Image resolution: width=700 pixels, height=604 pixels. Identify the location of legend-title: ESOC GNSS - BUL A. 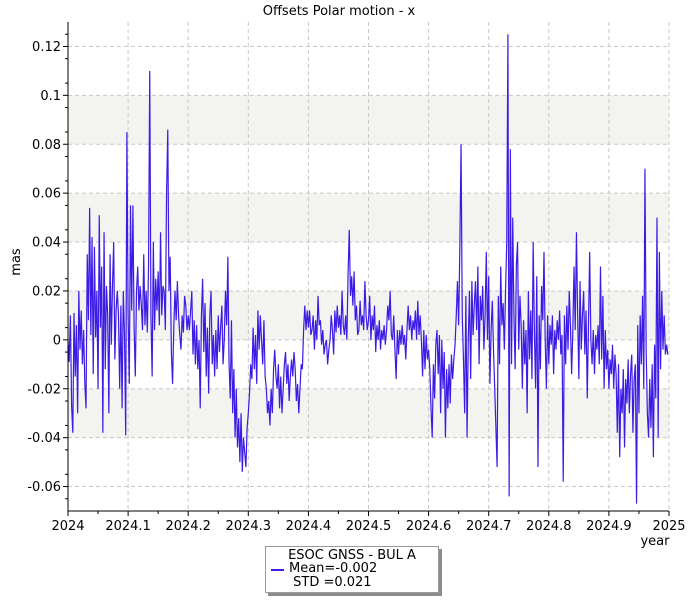
(352, 555).